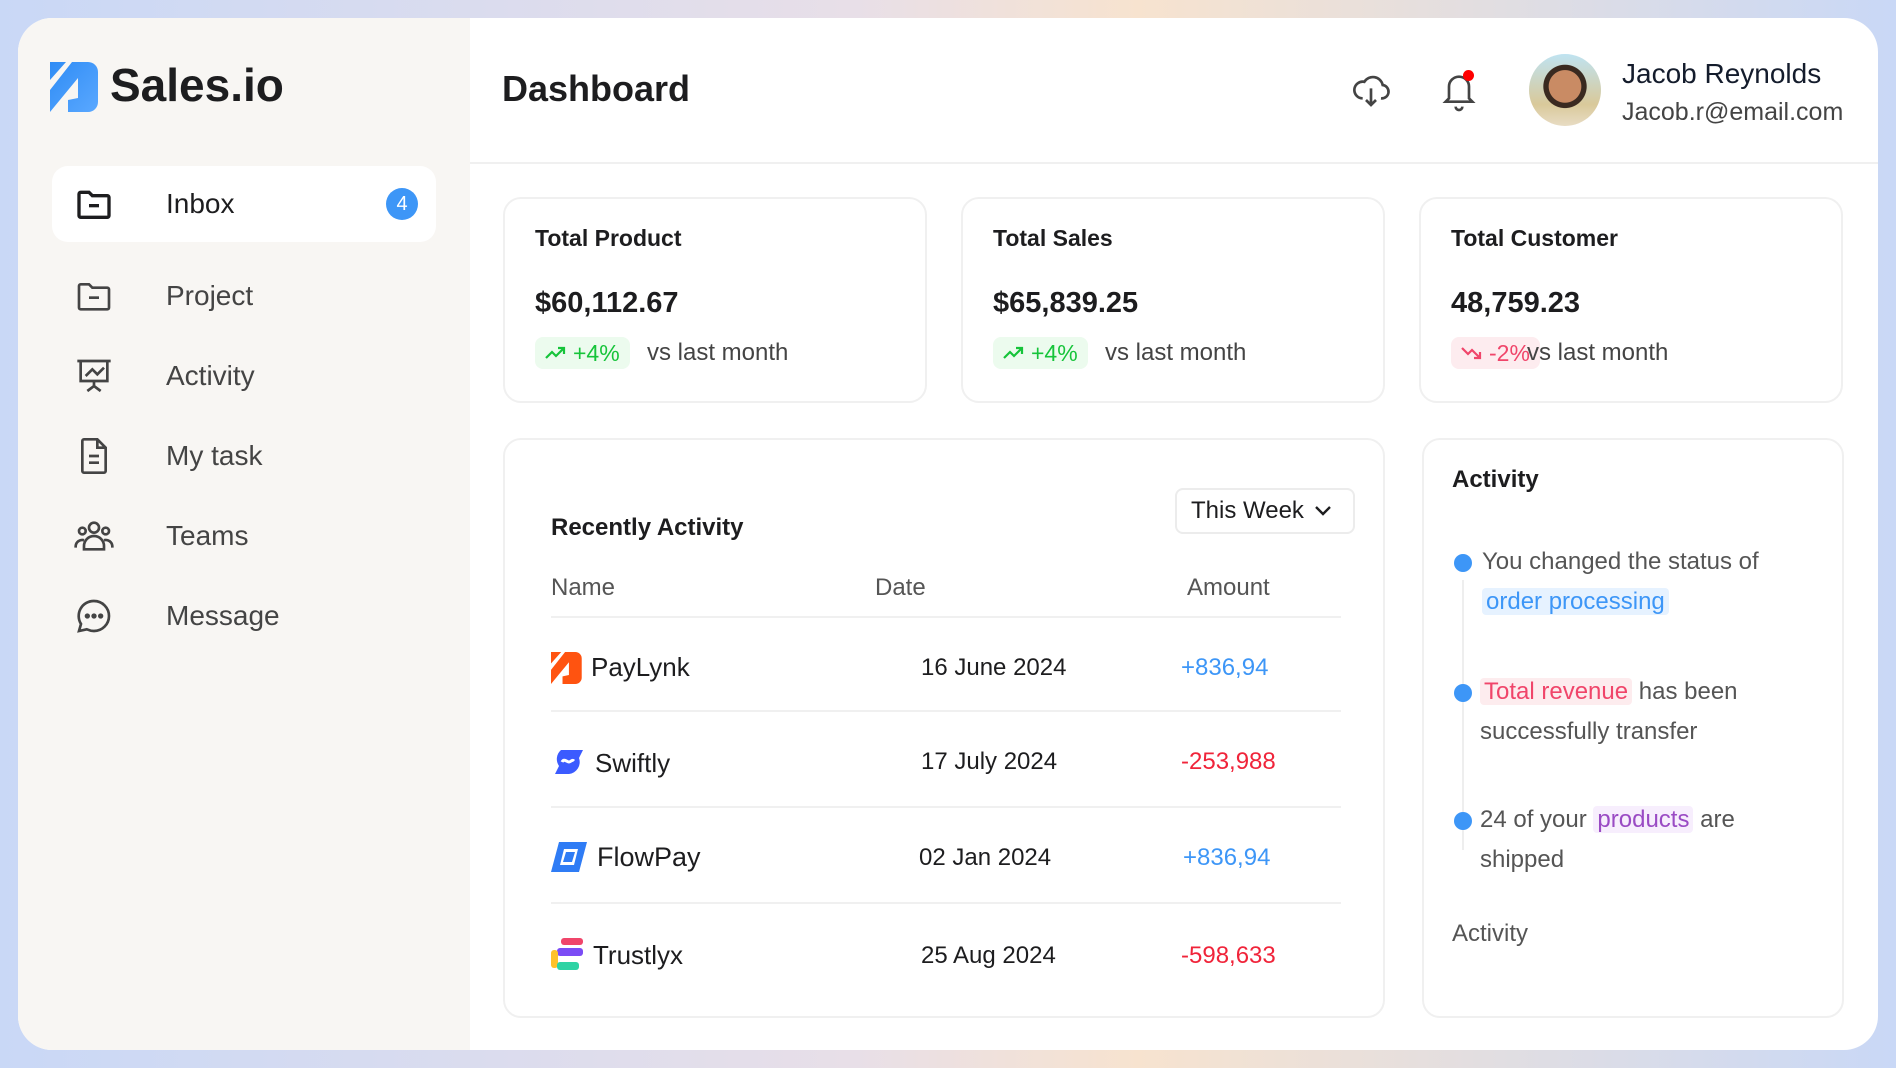 Image resolution: width=1896 pixels, height=1068 pixels. I want to click on sidebar-item-teams: Teams, so click(244, 536).